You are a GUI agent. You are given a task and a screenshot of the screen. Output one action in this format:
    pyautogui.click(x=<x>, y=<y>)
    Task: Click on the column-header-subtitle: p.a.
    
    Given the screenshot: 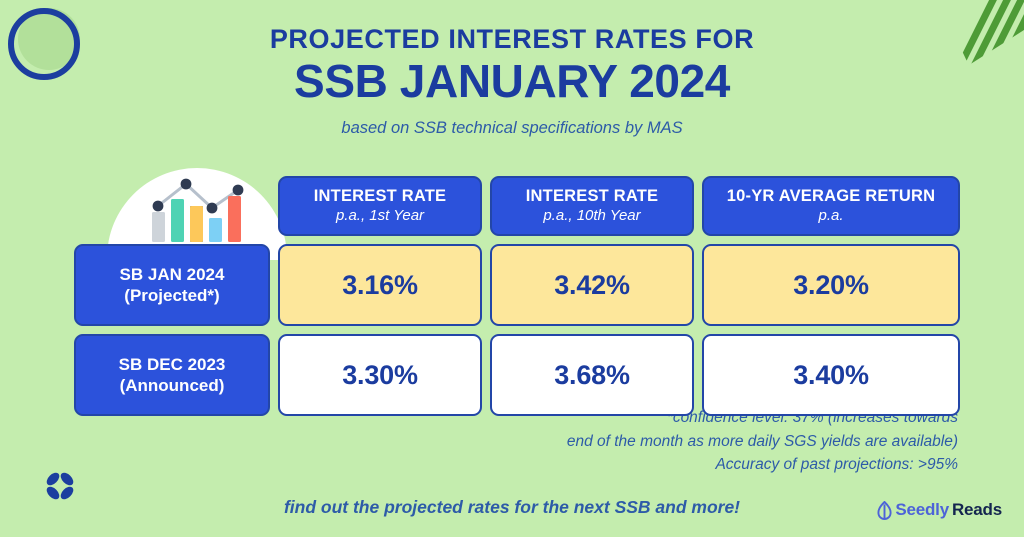 What is the action you would take?
    pyautogui.click(x=831, y=215)
    